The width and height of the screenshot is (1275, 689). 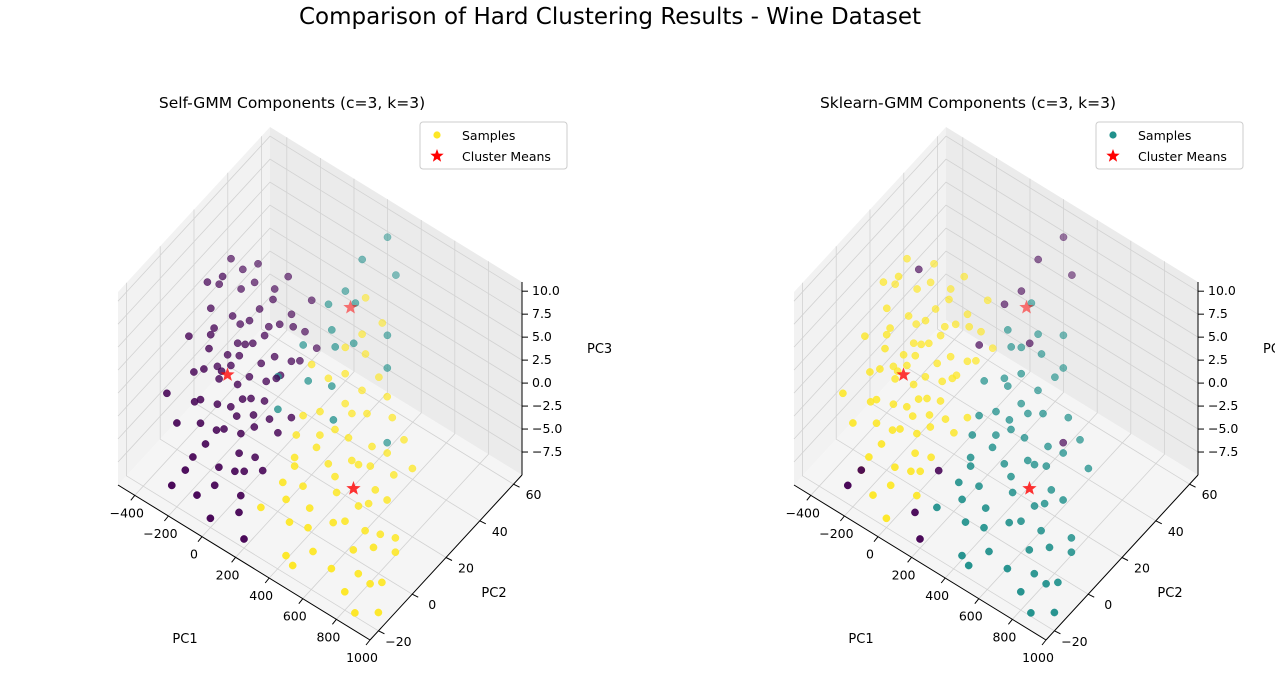 What do you see at coordinates (295, 616) in the screenshot?
I see `x-tick-label: 600` at bounding box center [295, 616].